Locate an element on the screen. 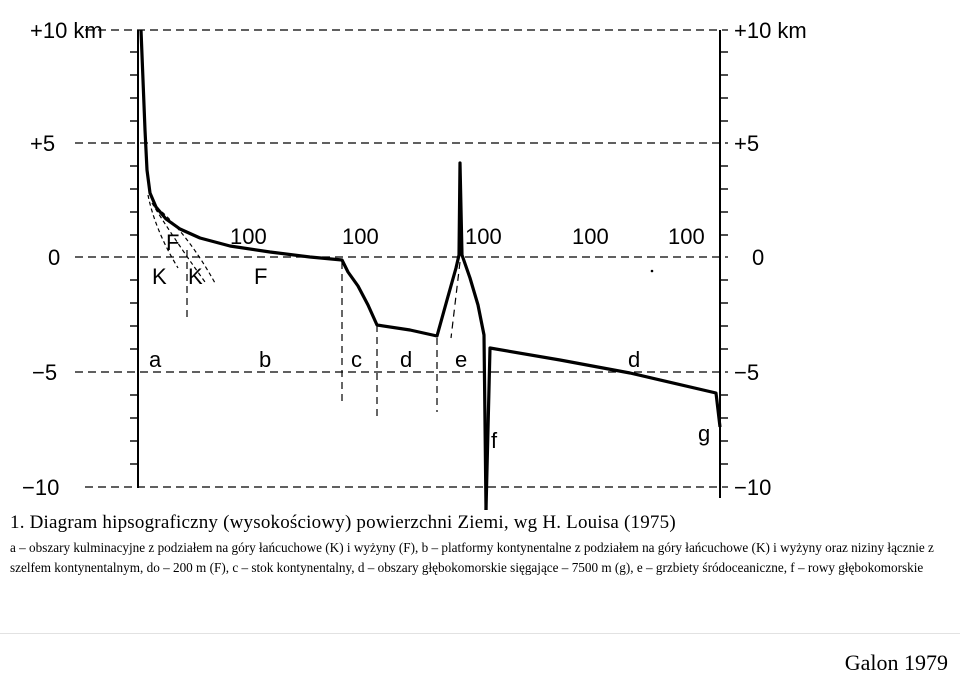 The height and width of the screenshot is (677, 960). divider-line is located at coordinates (480, 633).